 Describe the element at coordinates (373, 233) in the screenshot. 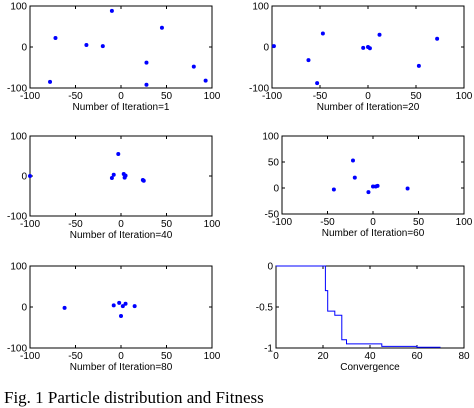

I see `x-axis-label: Number of Iteration=60` at that location.